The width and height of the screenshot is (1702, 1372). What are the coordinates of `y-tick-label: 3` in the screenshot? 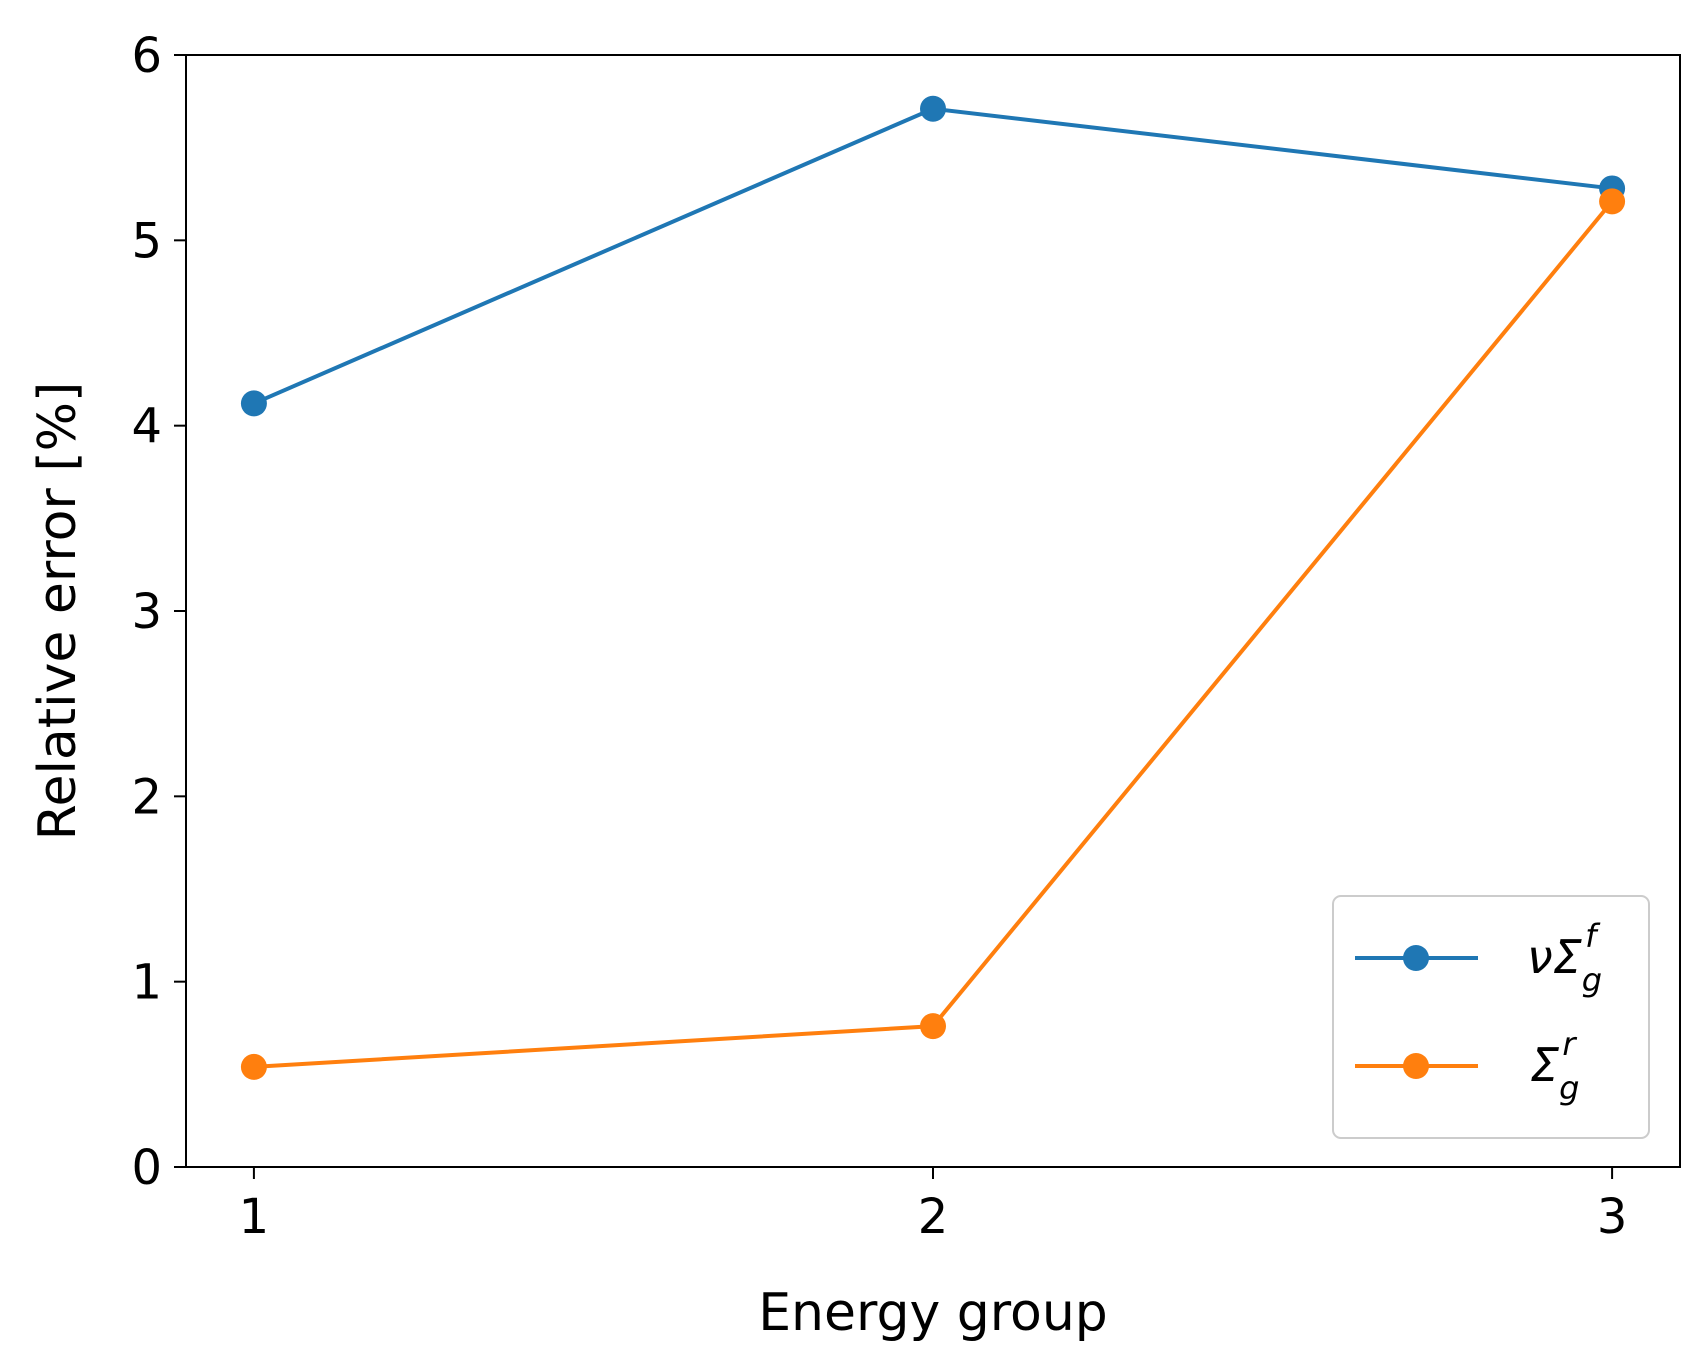 It's located at (146, 612).